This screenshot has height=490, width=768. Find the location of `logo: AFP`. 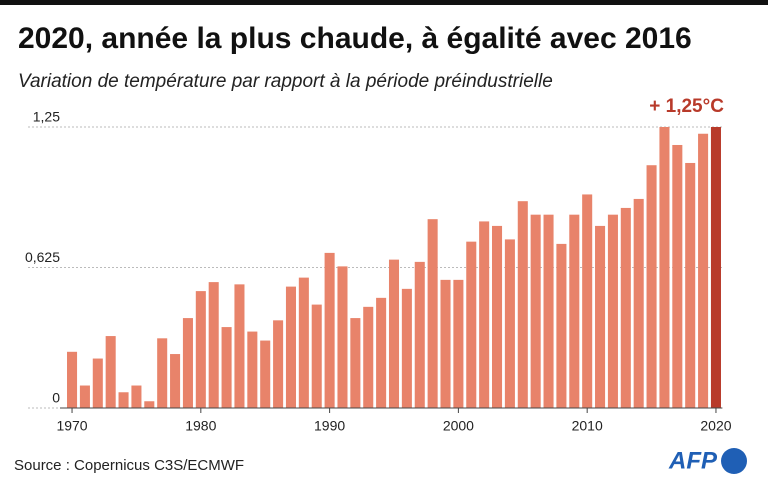

logo: AFP is located at coordinates (693, 460).